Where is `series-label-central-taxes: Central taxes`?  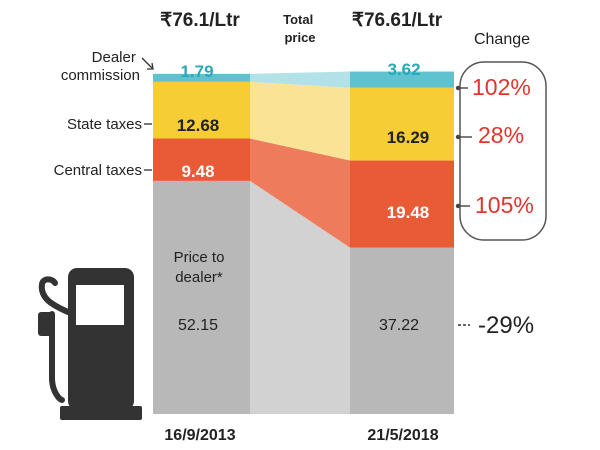 series-label-central-taxes: Central taxes is located at coordinates (98, 170).